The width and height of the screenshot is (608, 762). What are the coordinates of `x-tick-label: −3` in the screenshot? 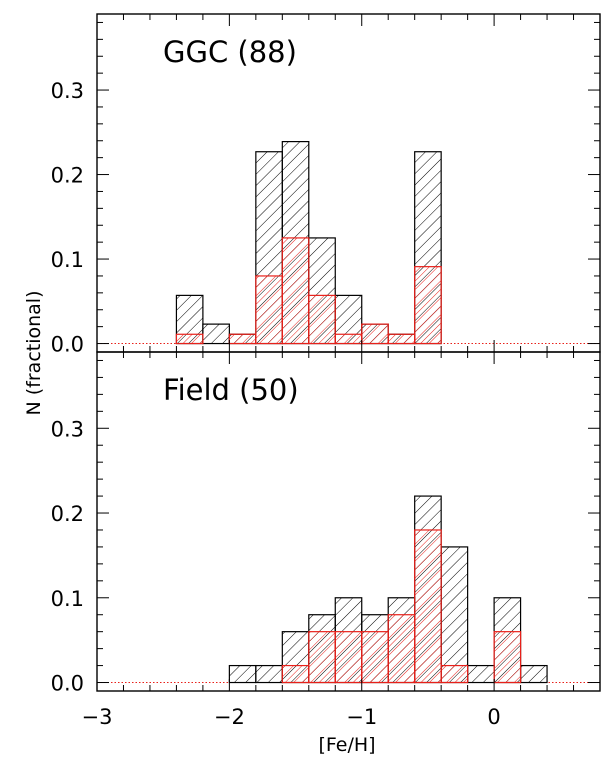 It's located at (97, 717).